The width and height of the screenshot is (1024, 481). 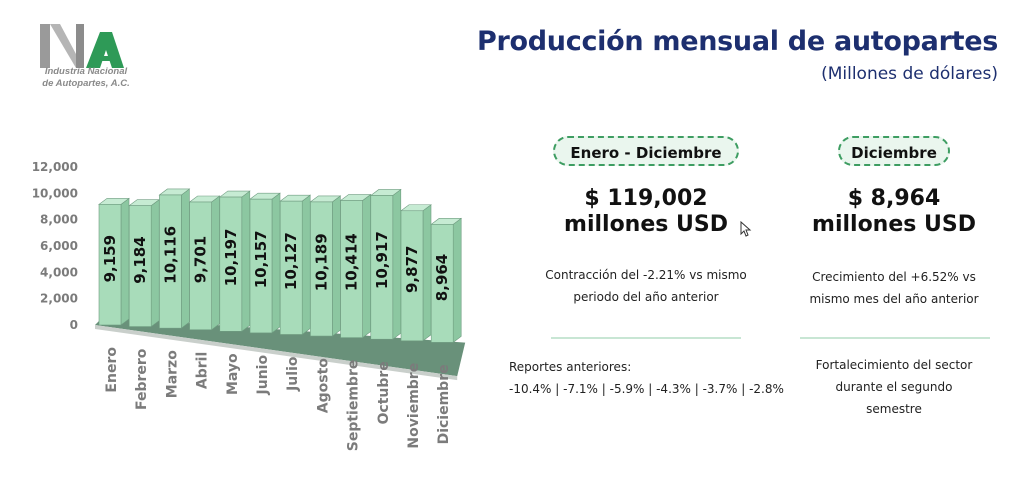 I want to click on y-tick-label: 4,000, so click(x=59, y=272).